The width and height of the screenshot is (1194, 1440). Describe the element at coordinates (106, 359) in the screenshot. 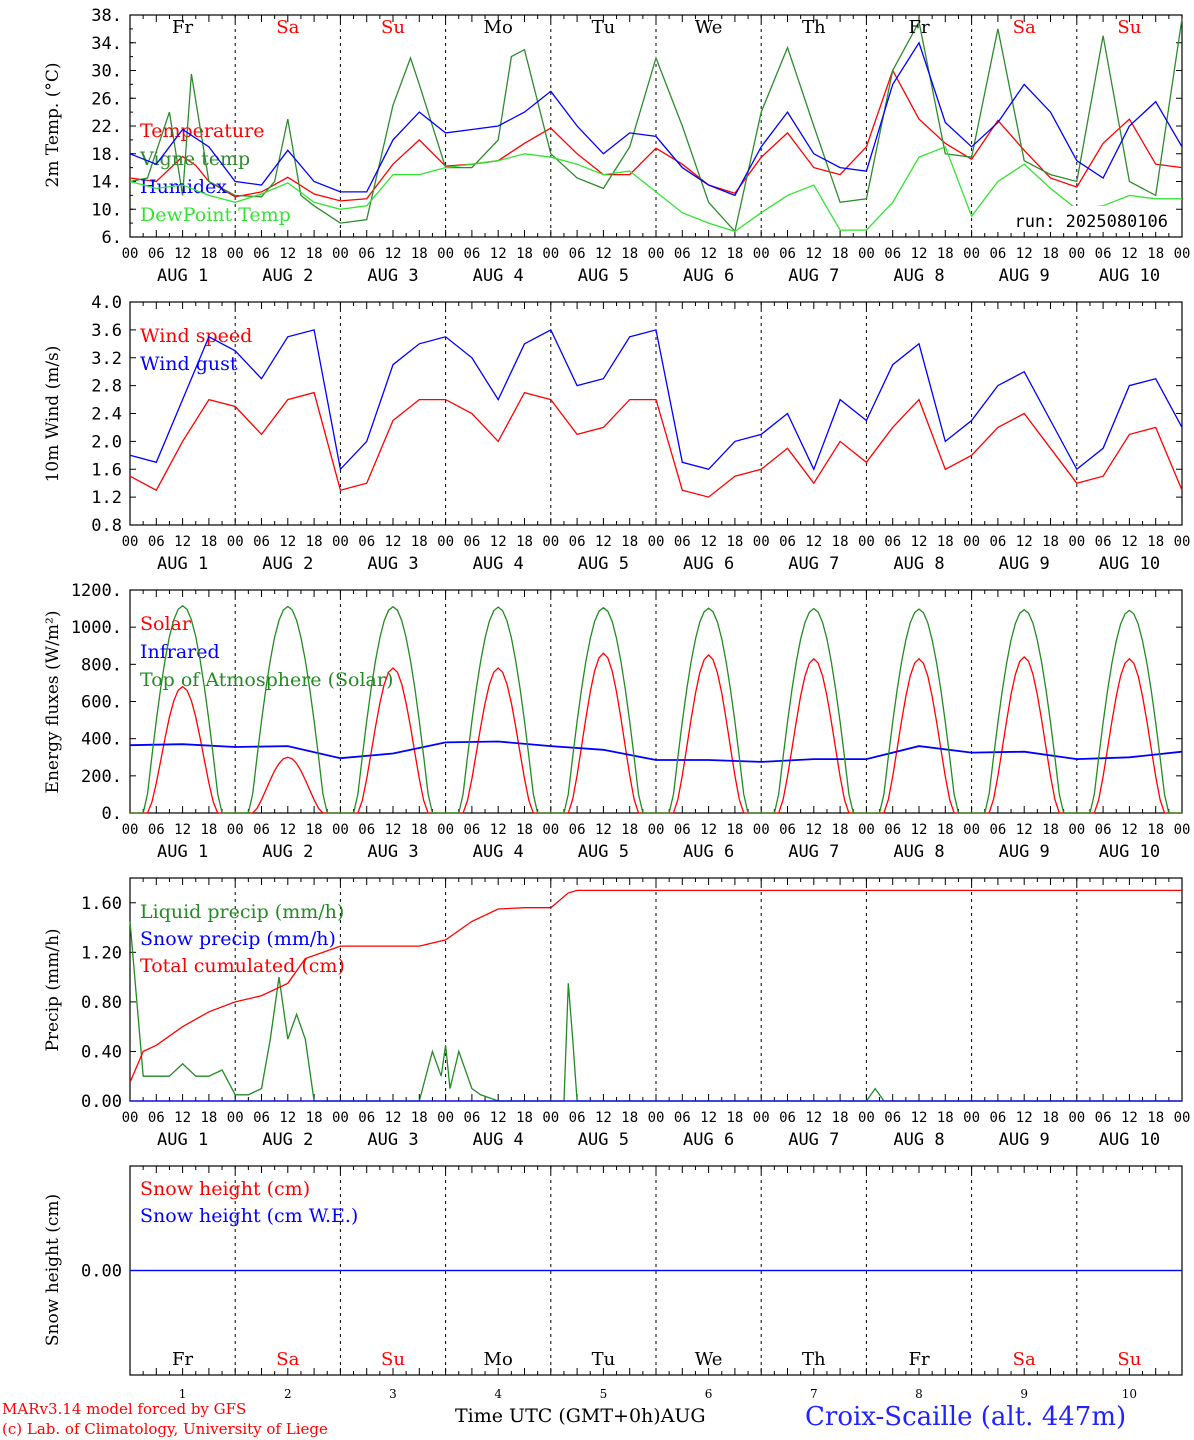

I see `y-tick-label: 3.2` at that location.